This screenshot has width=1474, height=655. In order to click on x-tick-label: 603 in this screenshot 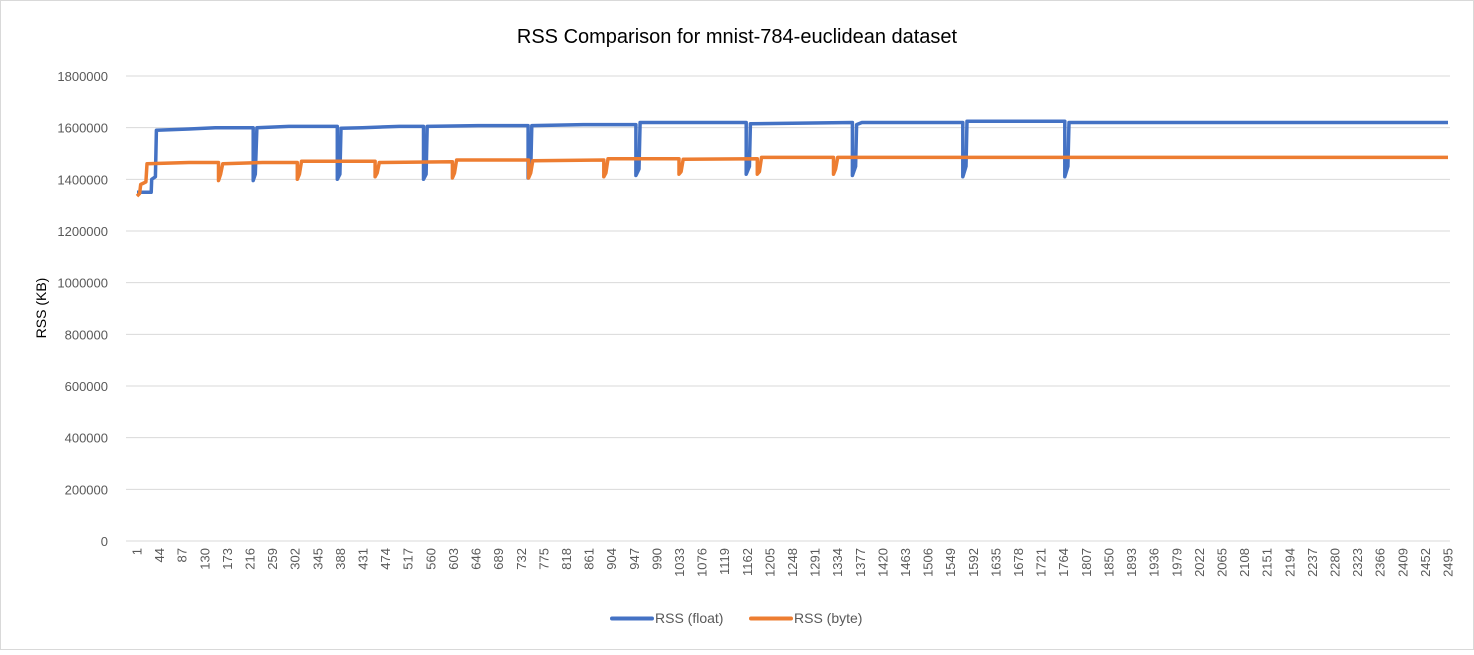, I will do `click(453, 559)`.